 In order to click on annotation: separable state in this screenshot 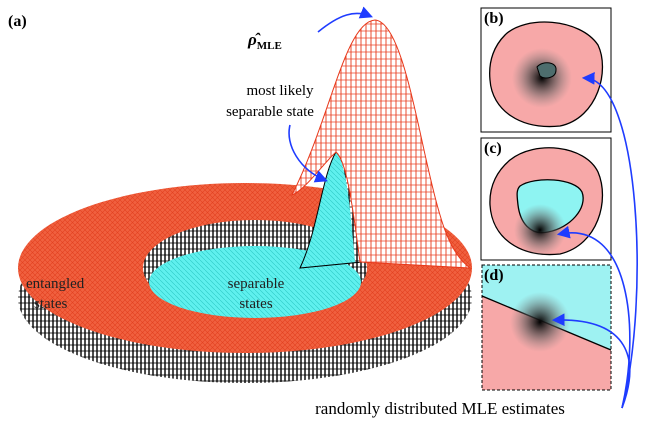, I will do `click(270, 112)`.